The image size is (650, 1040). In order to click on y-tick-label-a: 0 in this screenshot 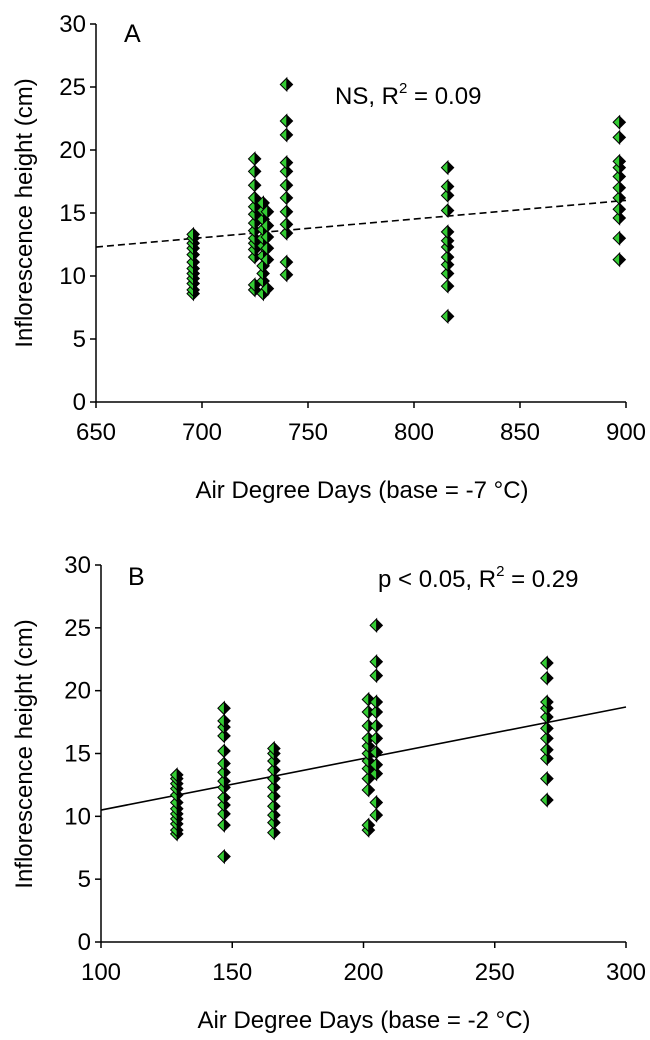, I will do `click(79, 402)`.